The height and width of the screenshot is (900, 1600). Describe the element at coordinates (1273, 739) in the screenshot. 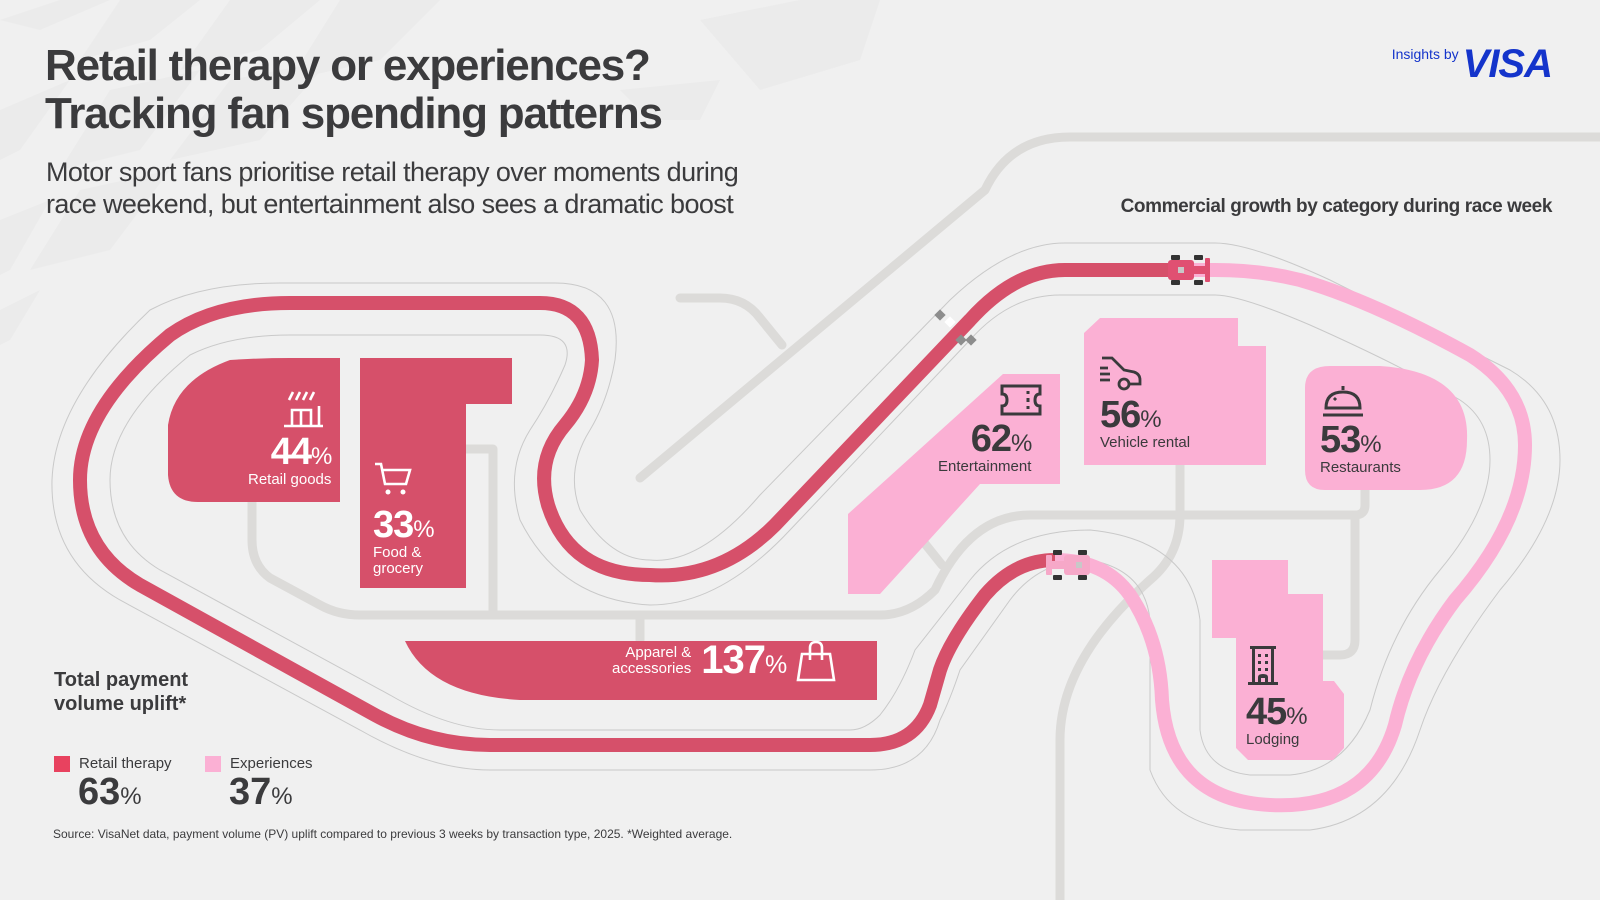

I see `category-label: Lodging` at that location.